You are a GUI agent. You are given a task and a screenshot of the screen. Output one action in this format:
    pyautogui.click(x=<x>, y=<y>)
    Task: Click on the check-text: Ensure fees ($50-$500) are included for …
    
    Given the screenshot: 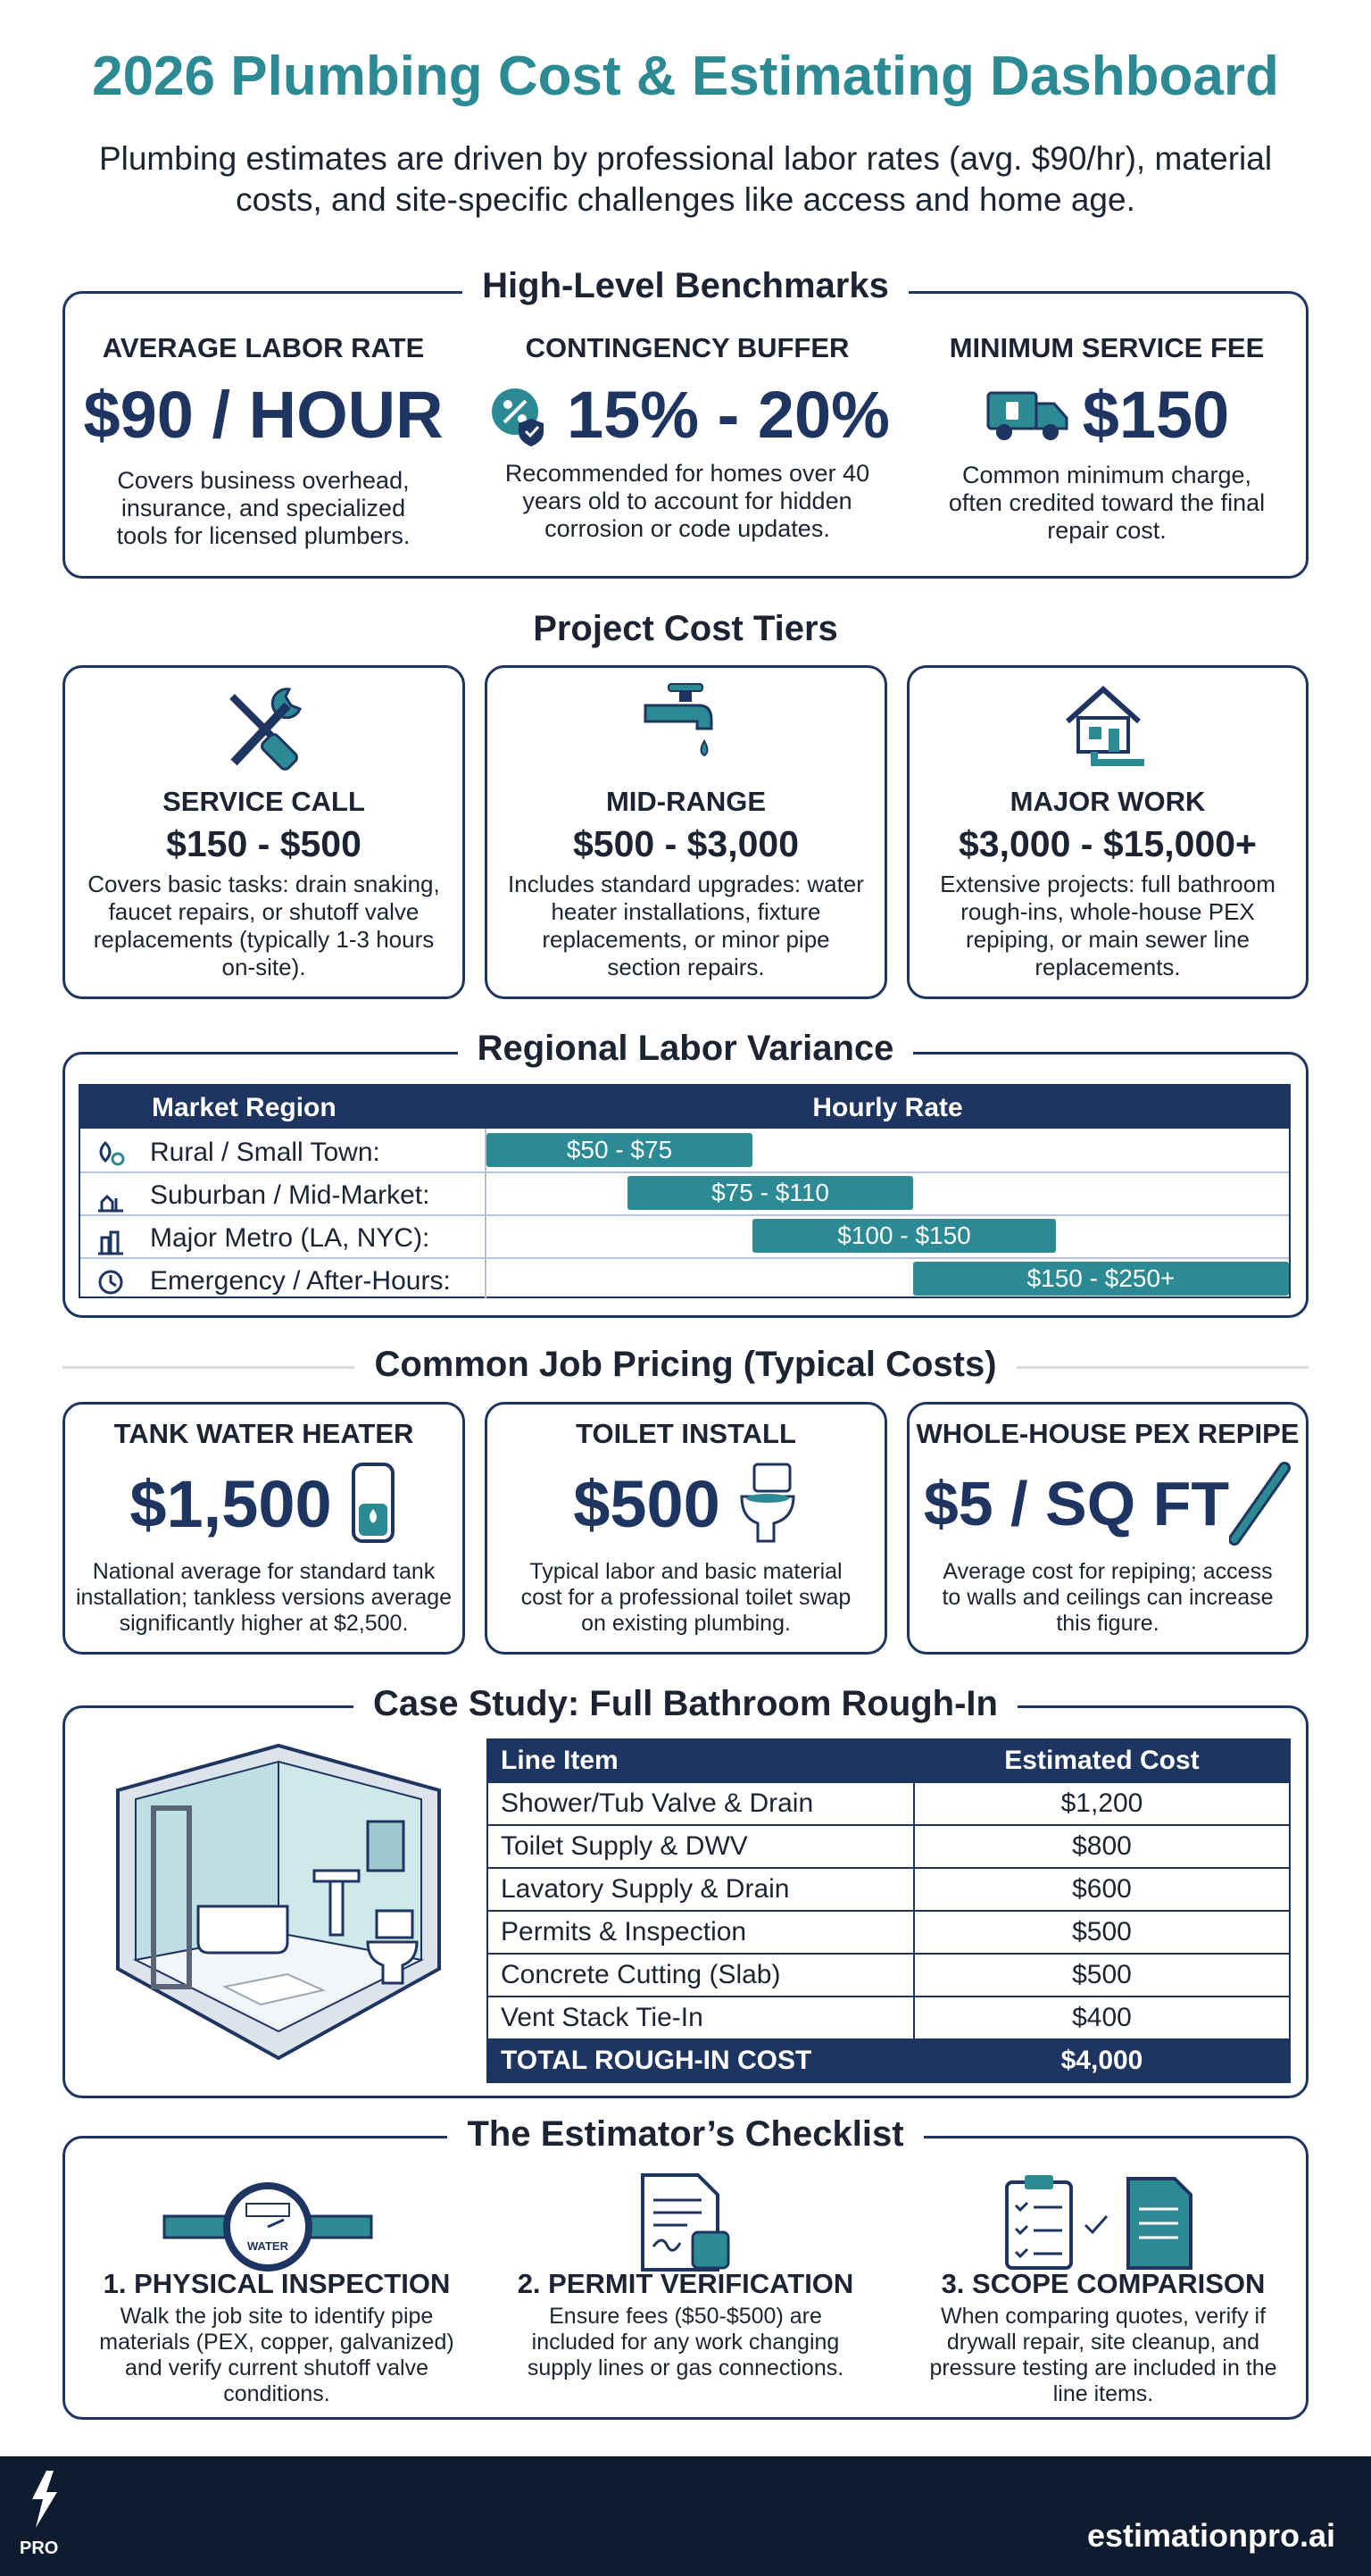 What is the action you would take?
    pyautogui.click(x=685, y=2342)
    